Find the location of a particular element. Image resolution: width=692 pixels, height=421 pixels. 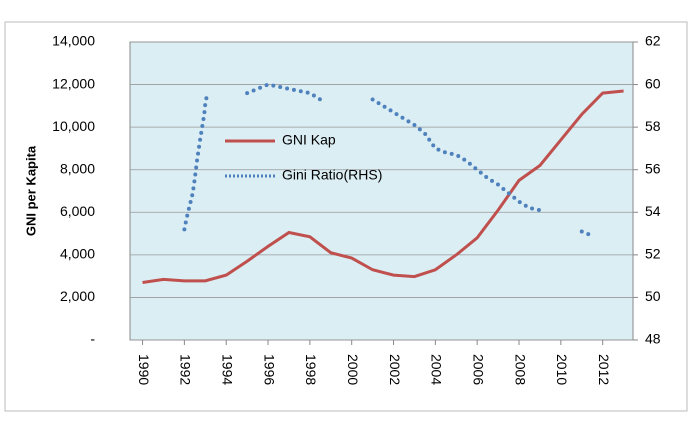

y-tick-label: - is located at coordinates (92, 339).